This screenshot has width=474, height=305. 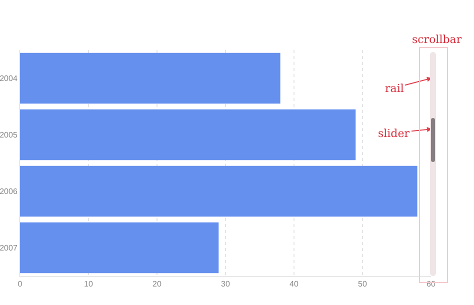 I want to click on x-tick-label: 20, so click(x=157, y=284).